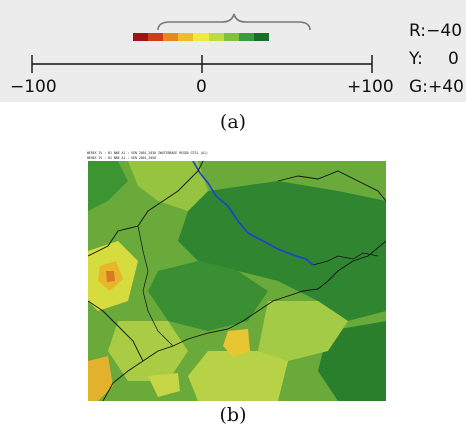 This screenshot has height=435, width=466. What do you see at coordinates (345, 259) in the screenshot?
I see `border-line-east` at bounding box center [345, 259].